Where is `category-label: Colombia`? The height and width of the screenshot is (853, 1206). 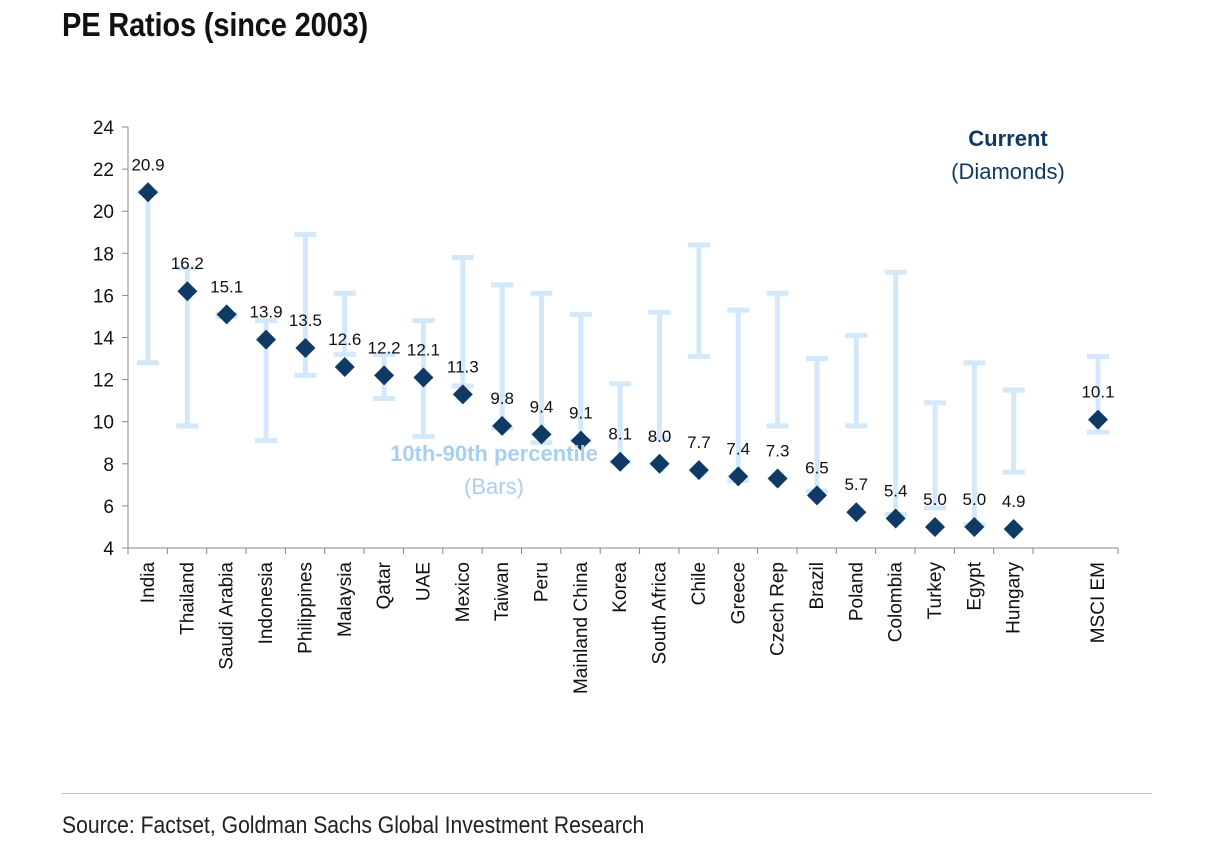 category-label: Colombia is located at coordinates (896, 602).